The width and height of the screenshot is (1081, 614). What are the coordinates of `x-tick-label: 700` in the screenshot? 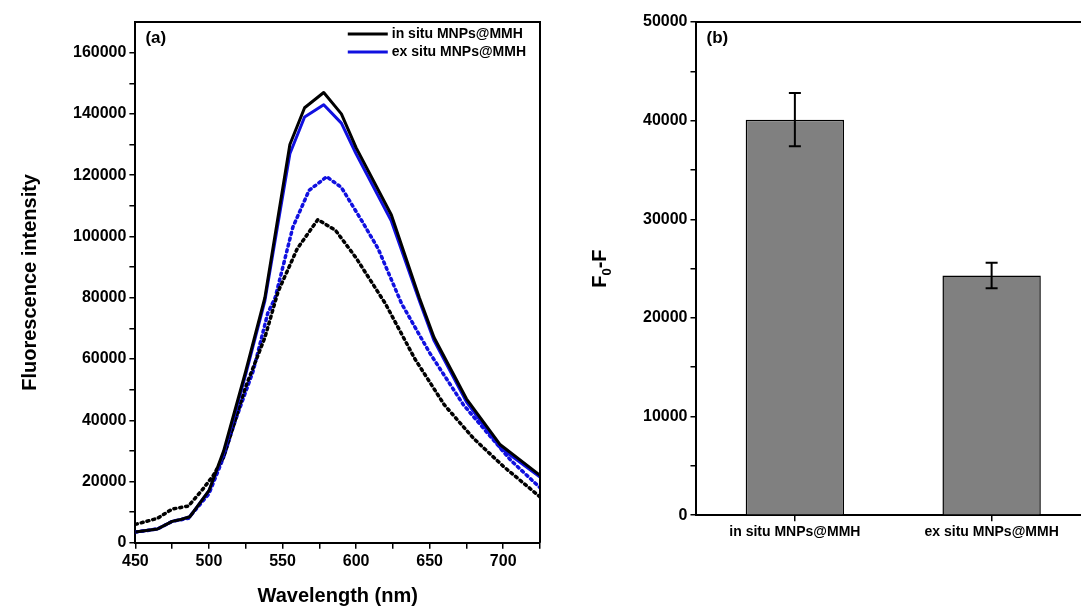 It's located at (503, 560).